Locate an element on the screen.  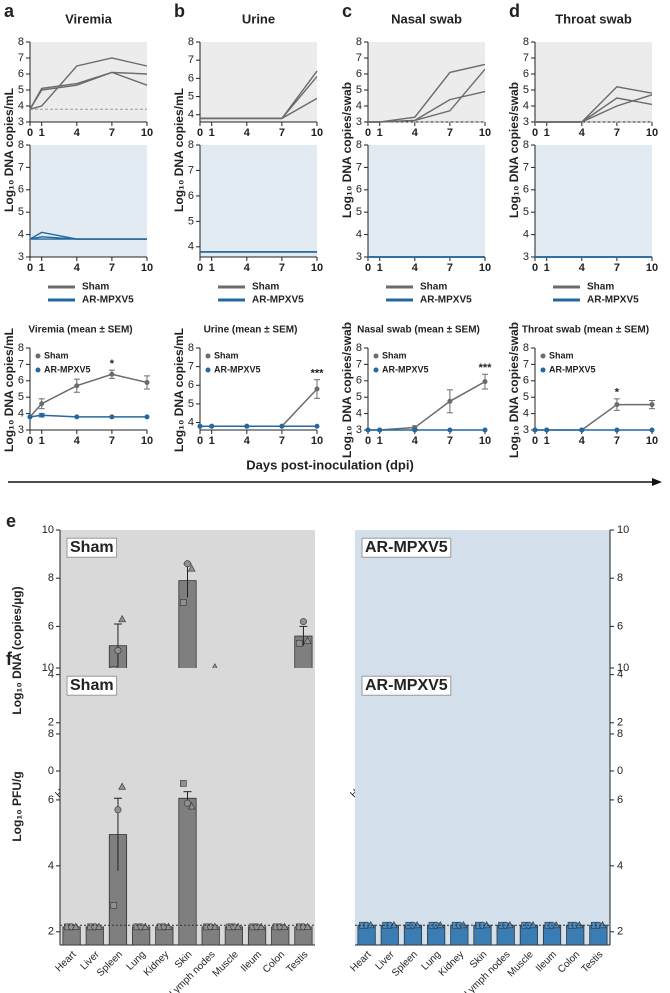
panel-letter: f is located at coordinates (9, 659).